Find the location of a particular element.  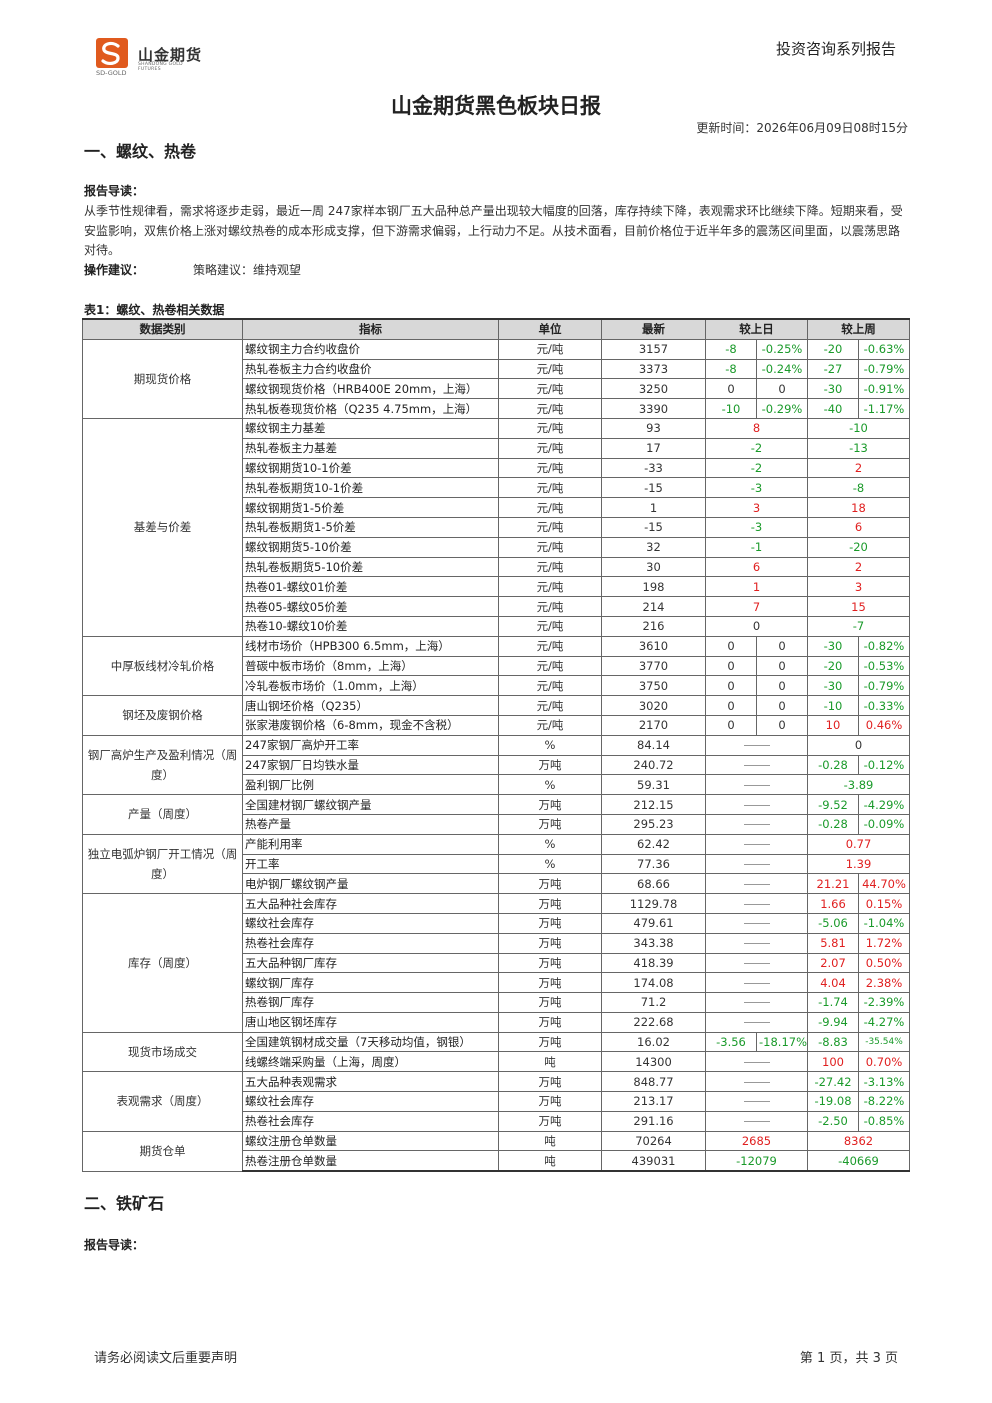

indicator-cell: 全国建筑钢材成交量（7天移动均值，钢银） is located at coordinates (370, 1042).